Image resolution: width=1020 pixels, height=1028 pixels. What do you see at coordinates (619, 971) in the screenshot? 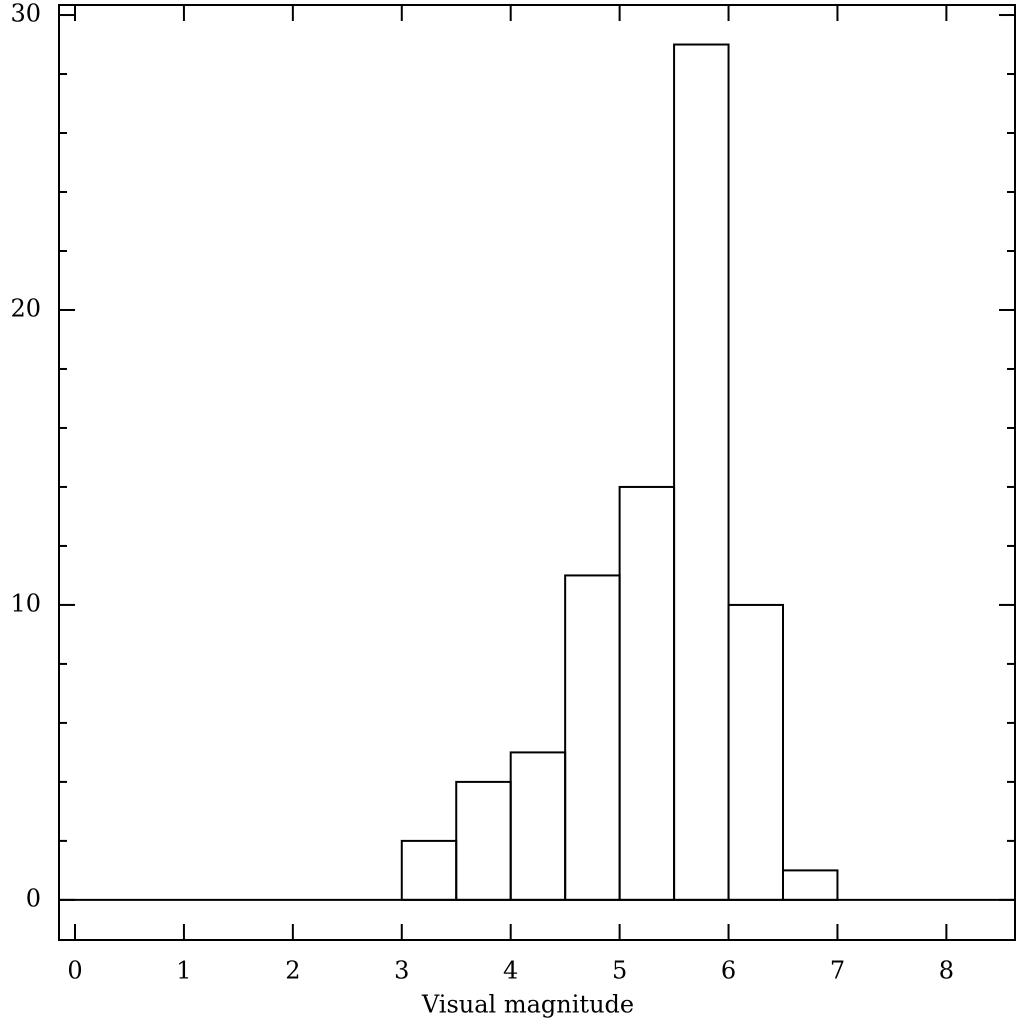
I see `x-tick-label: 5` at bounding box center [619, 971].